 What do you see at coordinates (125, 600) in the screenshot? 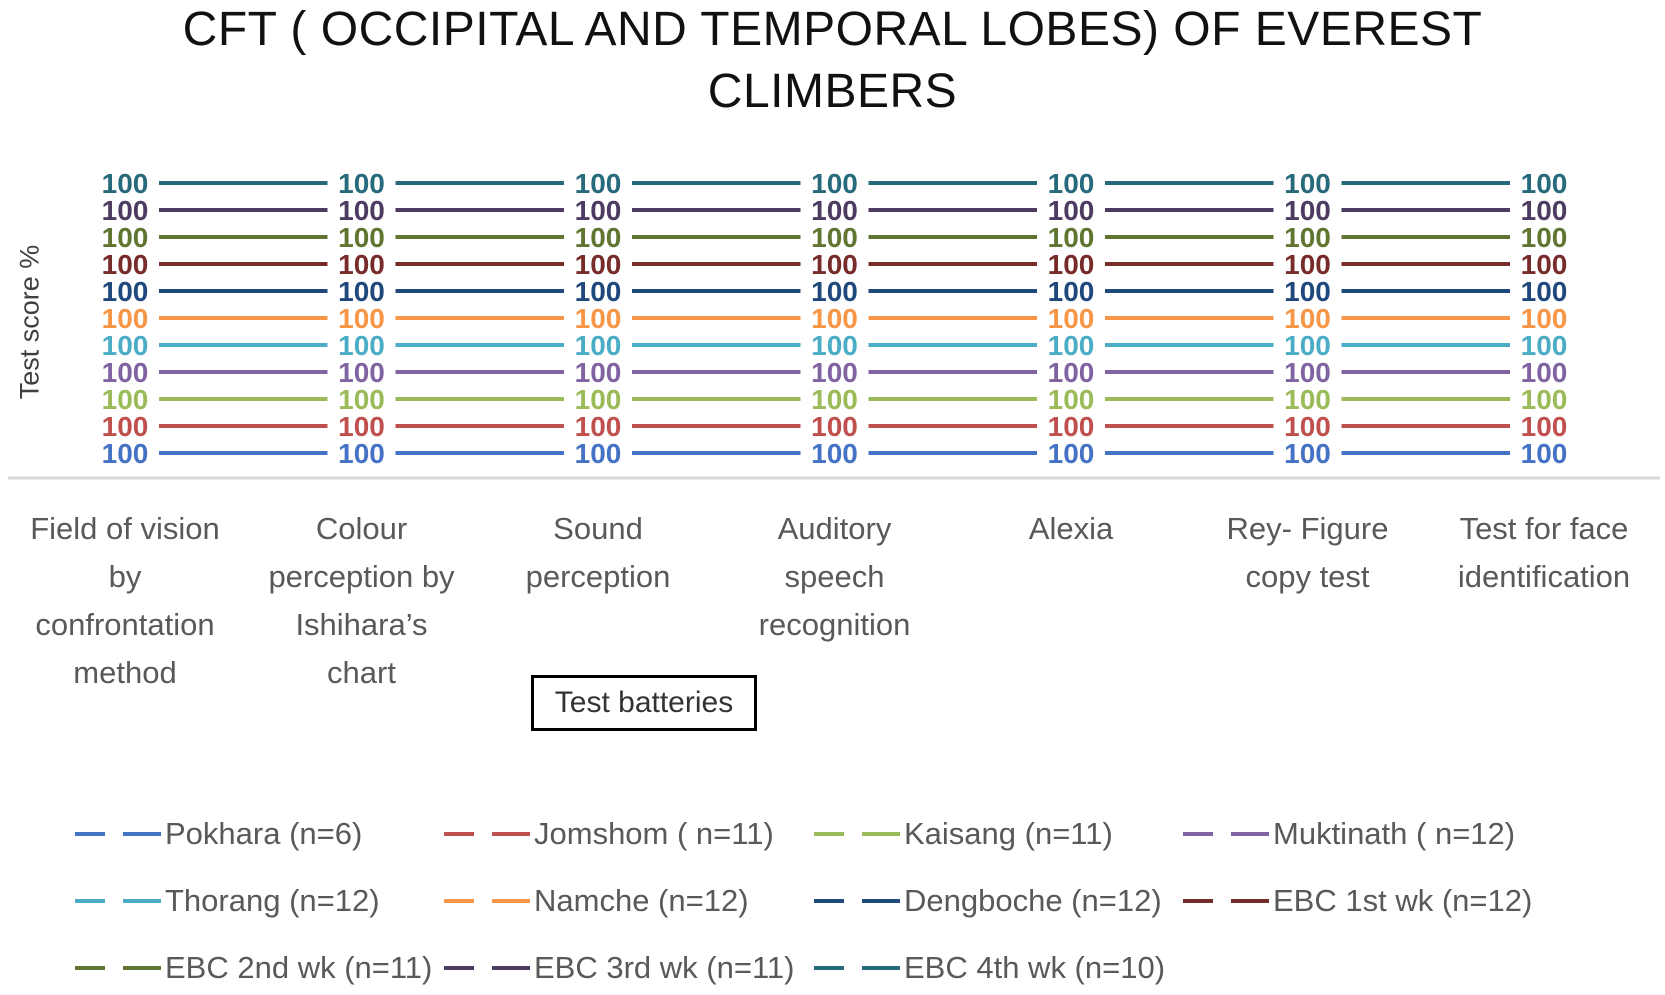
I see `x-tick-label: Field of vision by confrontation method` at bounding box center [125, 600].